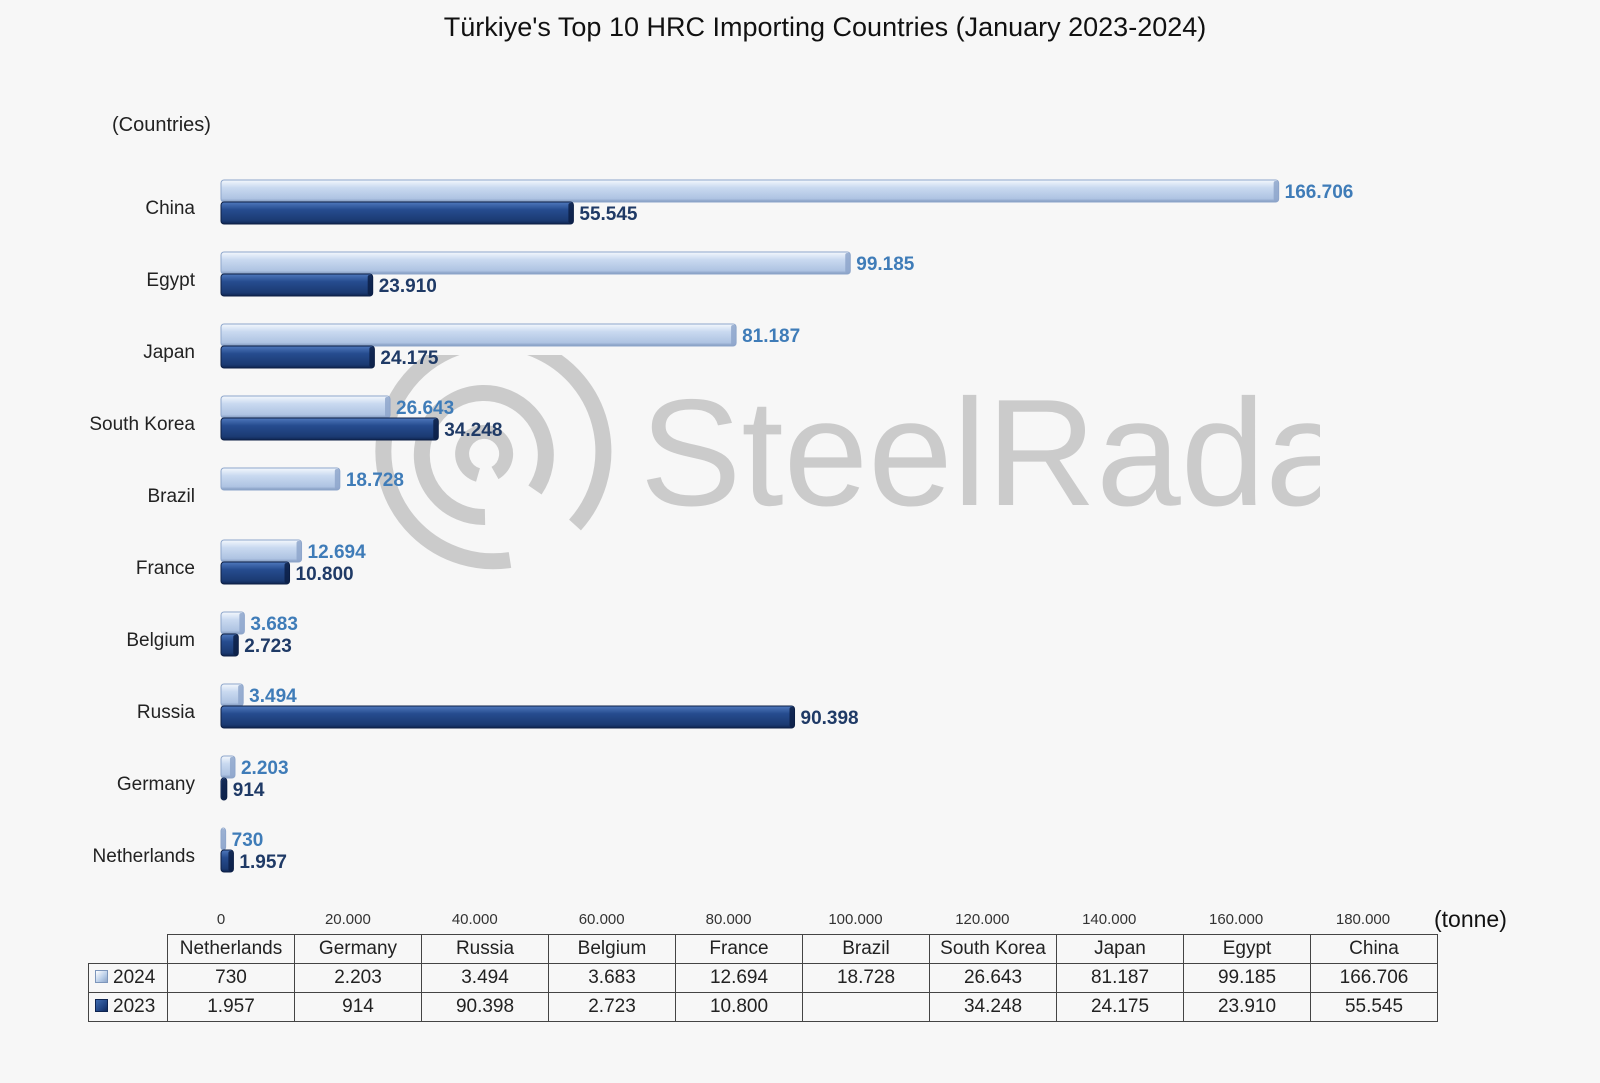 The width and height of the screenshot is (1600, 1083). I want to click on unit-label: (tonne), so click(1470, 919).